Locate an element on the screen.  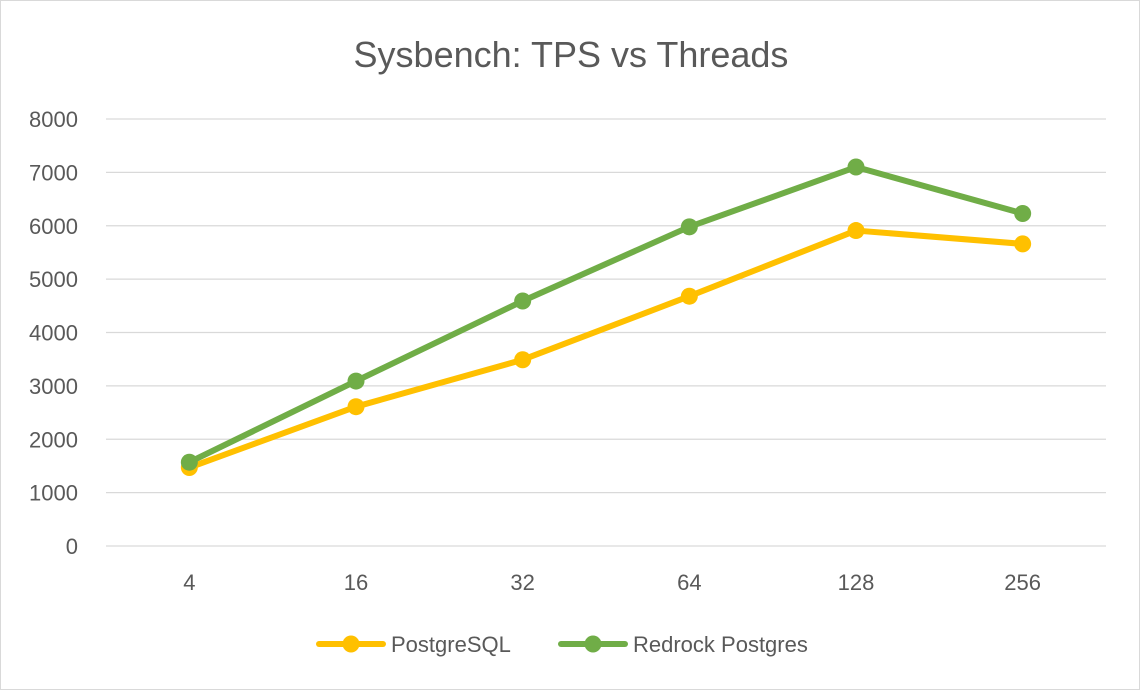
x-tick-label: 4 is located at coordinates (189, 582).